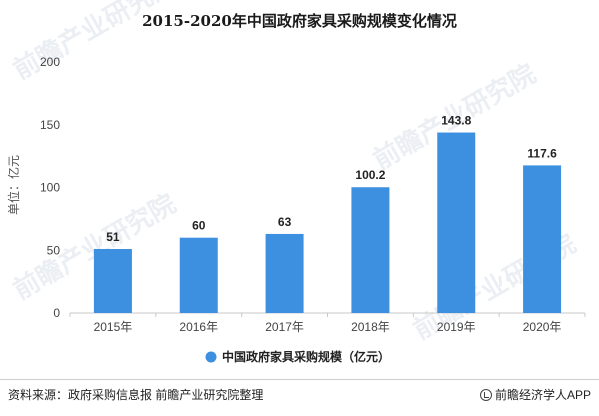 The image size is (599, 416). Describe the element at coordinates (370, 175) in the screenshot. I see `data-label: 100.2` at that location.